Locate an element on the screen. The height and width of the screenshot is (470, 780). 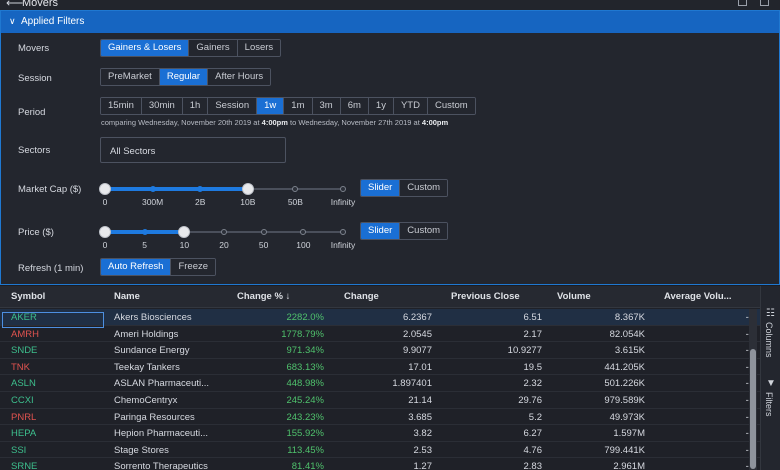
cell-change-pct: 155.92% is located at coordinates (305, 434).